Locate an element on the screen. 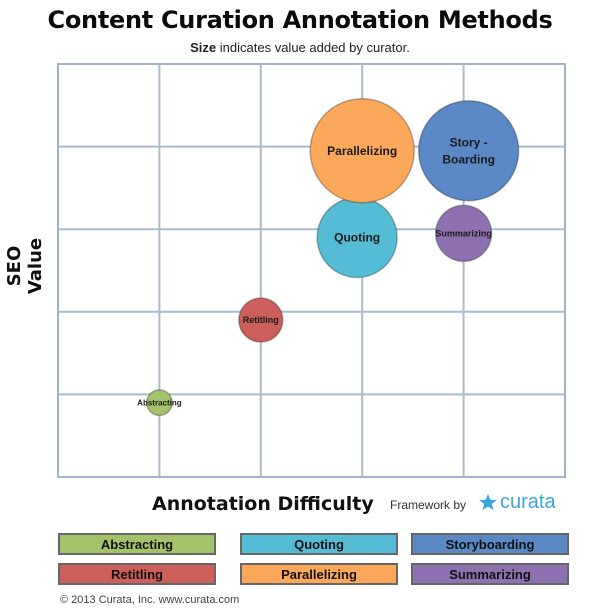 This screenshot has width=600, height=612. curata-brand-name: curata is located at coordinates (528, 501).